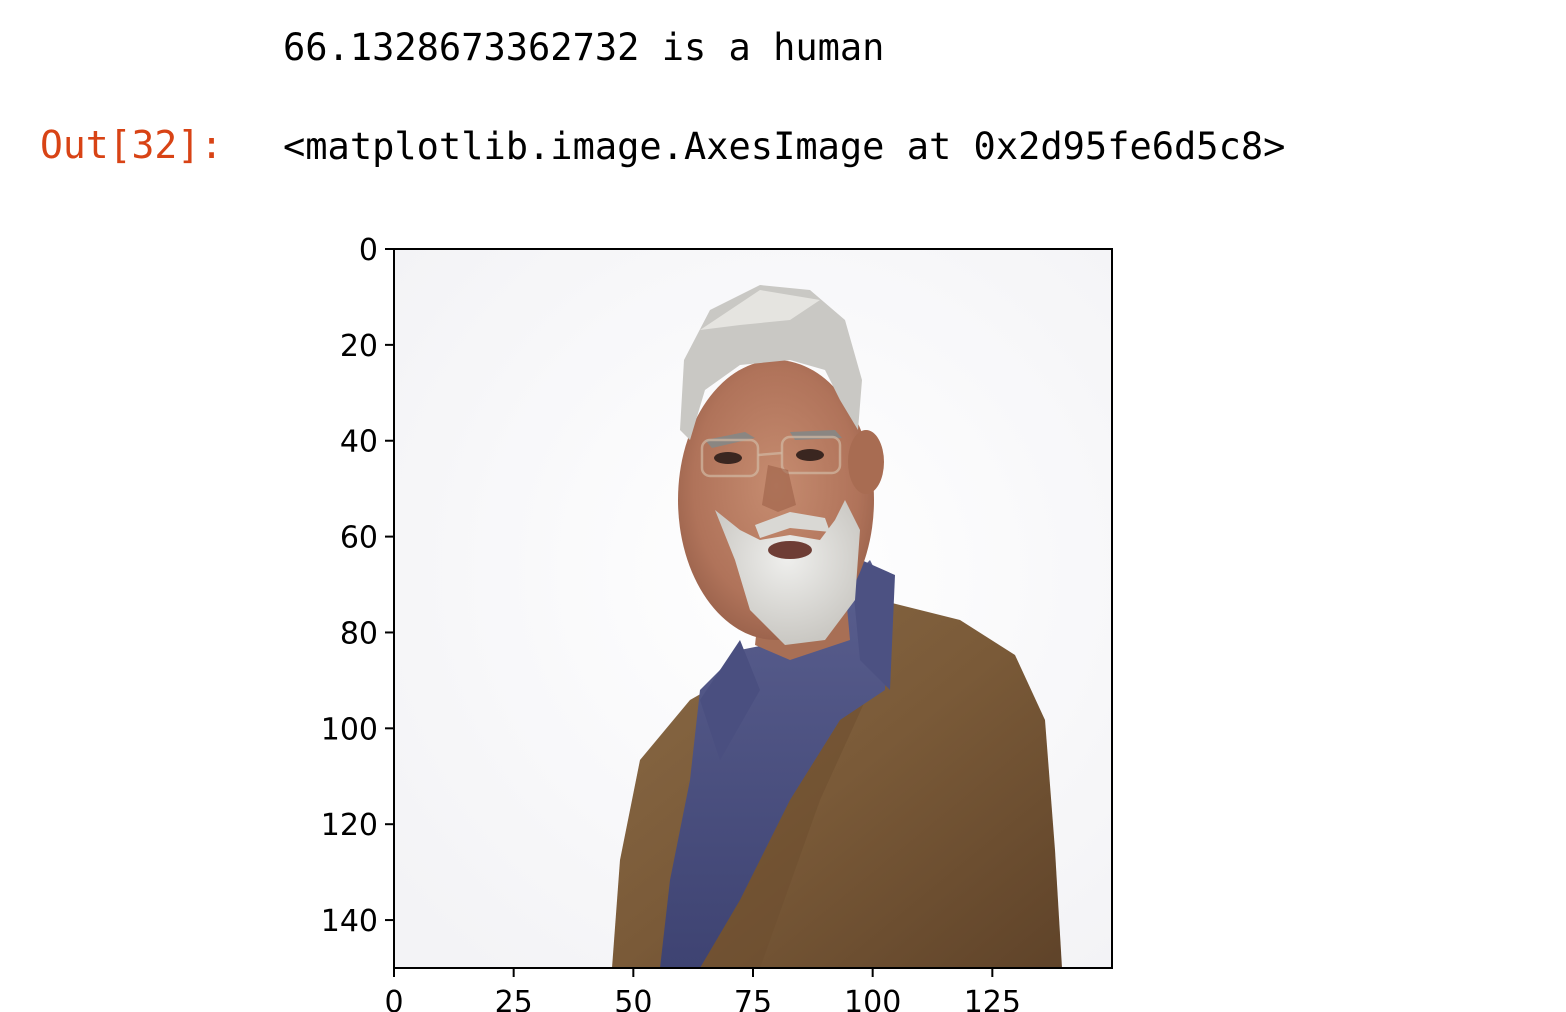 This screenshot has width=1566, height=1012. I want to click on x-tick-label: 75, so click(753, 998).